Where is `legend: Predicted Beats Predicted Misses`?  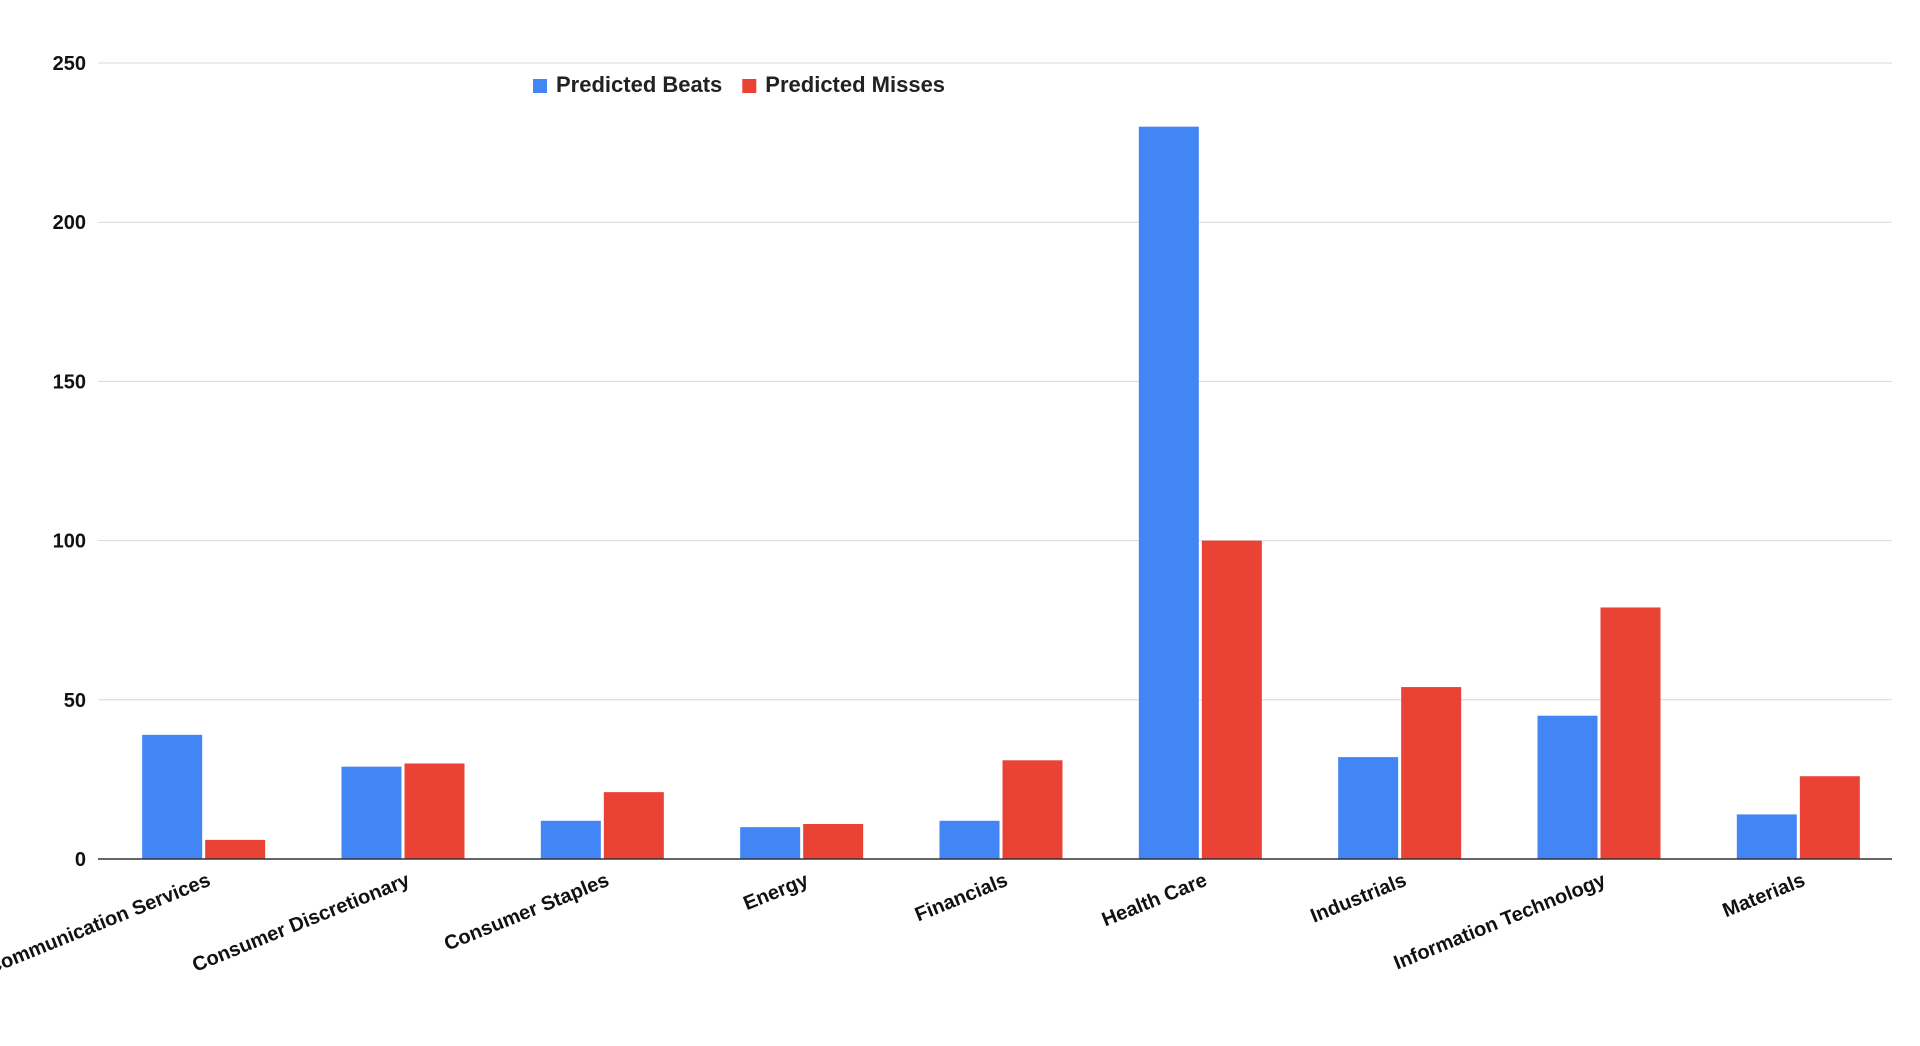
legend: Predicted Beats Predicted Misses is located at coordinates (739, 84).